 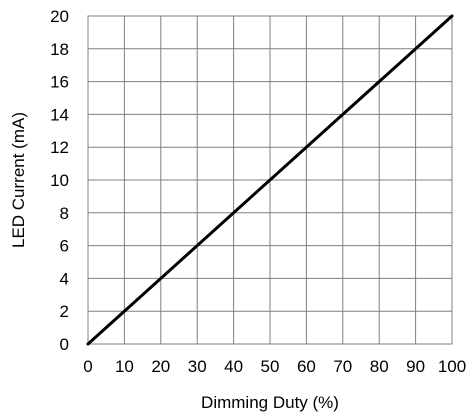 I want to click on x-tick-label-9: 90, so click(x=415, y=366).